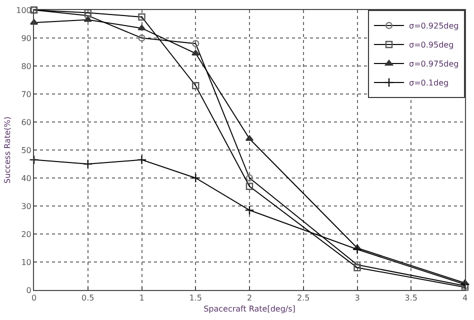  I want to click on x-tick-label: 3, so click(357, 298).